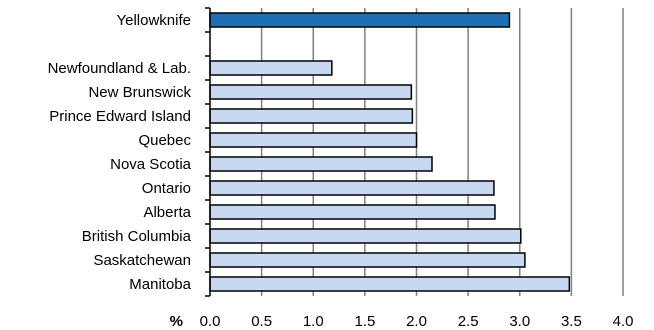 This screenshot has width=654, height=330. Describe the element at coordinates (119, 68) in the screenshot. I see `category-label: Newfoundland & Lab.` at that location.